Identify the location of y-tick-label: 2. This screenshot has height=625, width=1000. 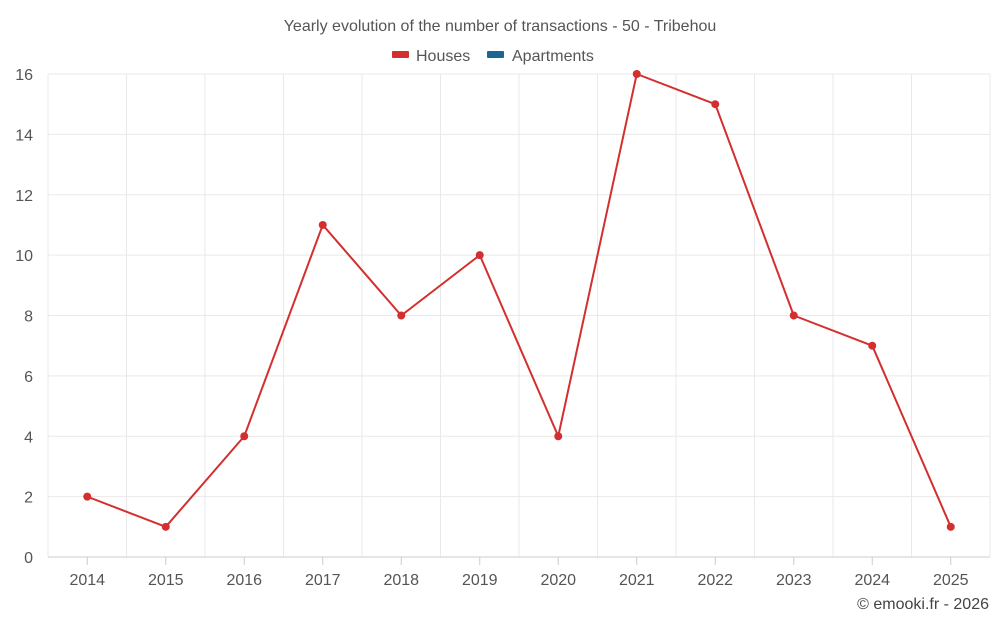
(28, 498).